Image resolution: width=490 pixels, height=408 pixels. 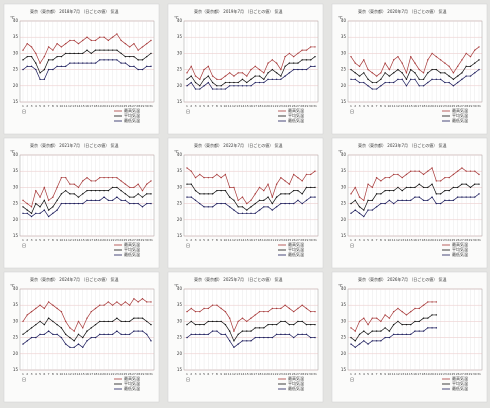 What do you see at coordinates (180, 69) in the screenshot?
I see `y-tick-label: 25` at bounding box center [180, 69].